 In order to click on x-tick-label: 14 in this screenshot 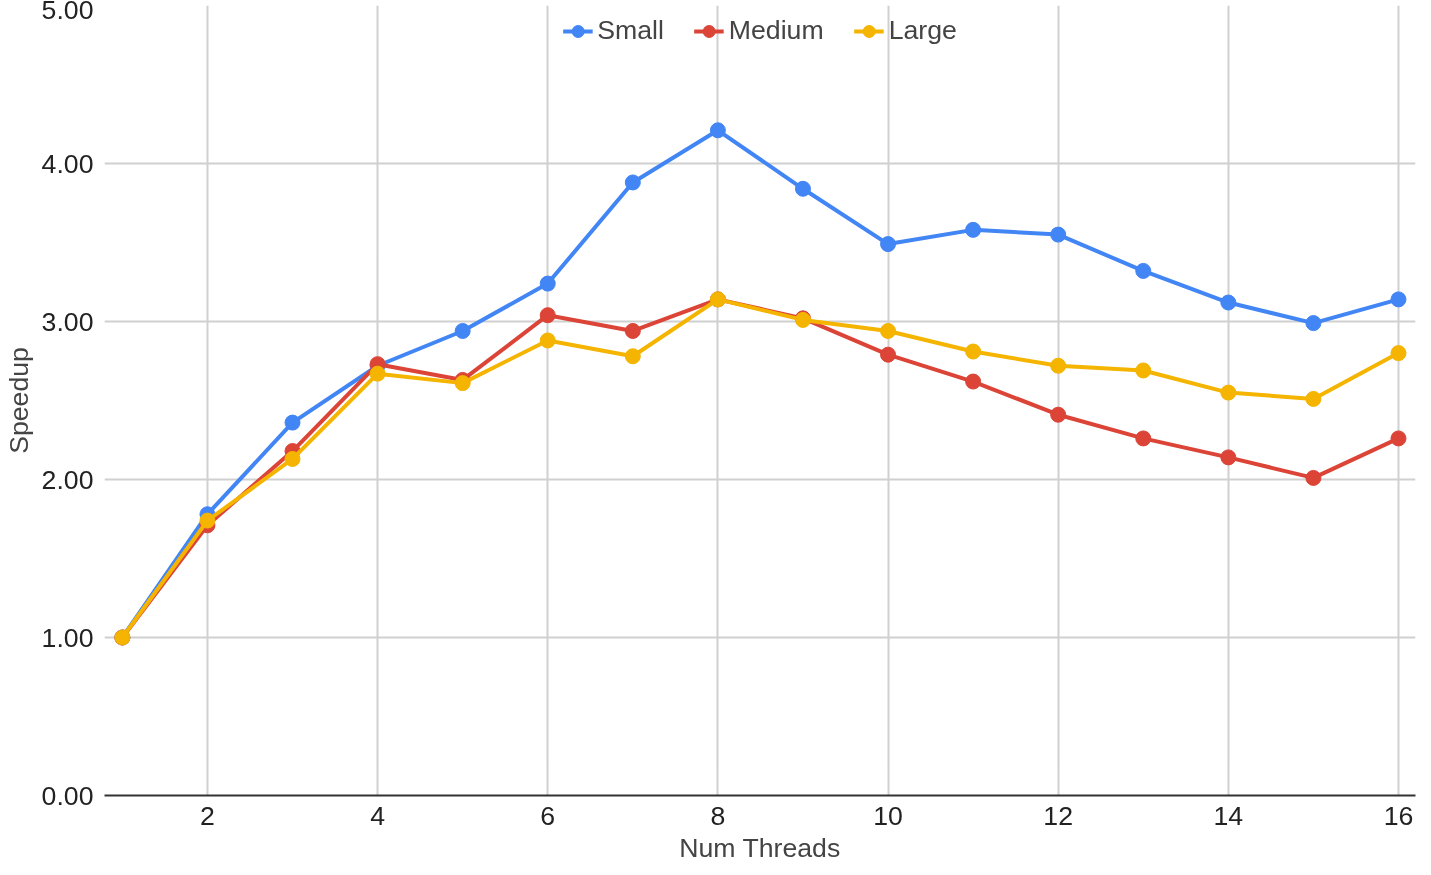, I will do `click(1228, 815)`.